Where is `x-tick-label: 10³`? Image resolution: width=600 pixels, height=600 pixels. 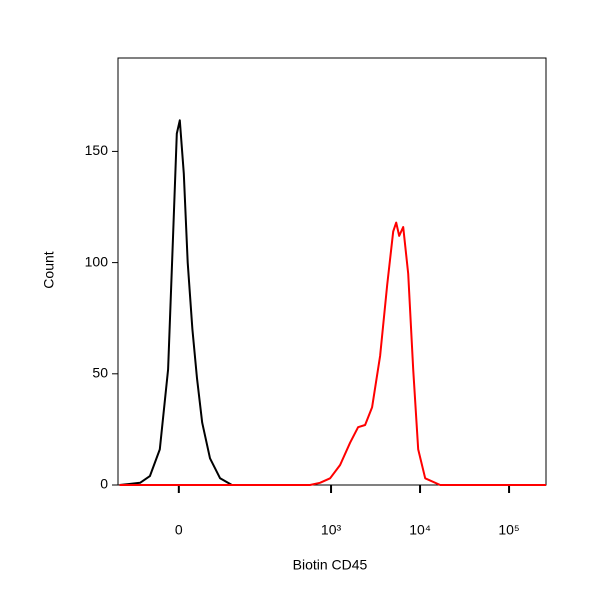
x-tick-label: 10³ is located at coordinates (331, 530).